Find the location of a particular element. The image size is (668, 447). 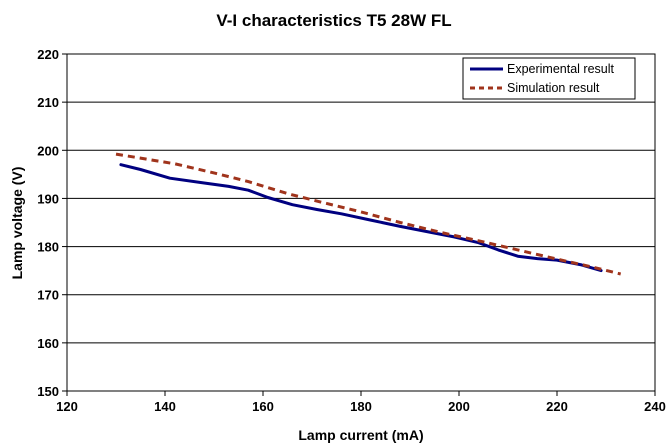

y-tick-label: 170 is located at coordinates (48, 295).